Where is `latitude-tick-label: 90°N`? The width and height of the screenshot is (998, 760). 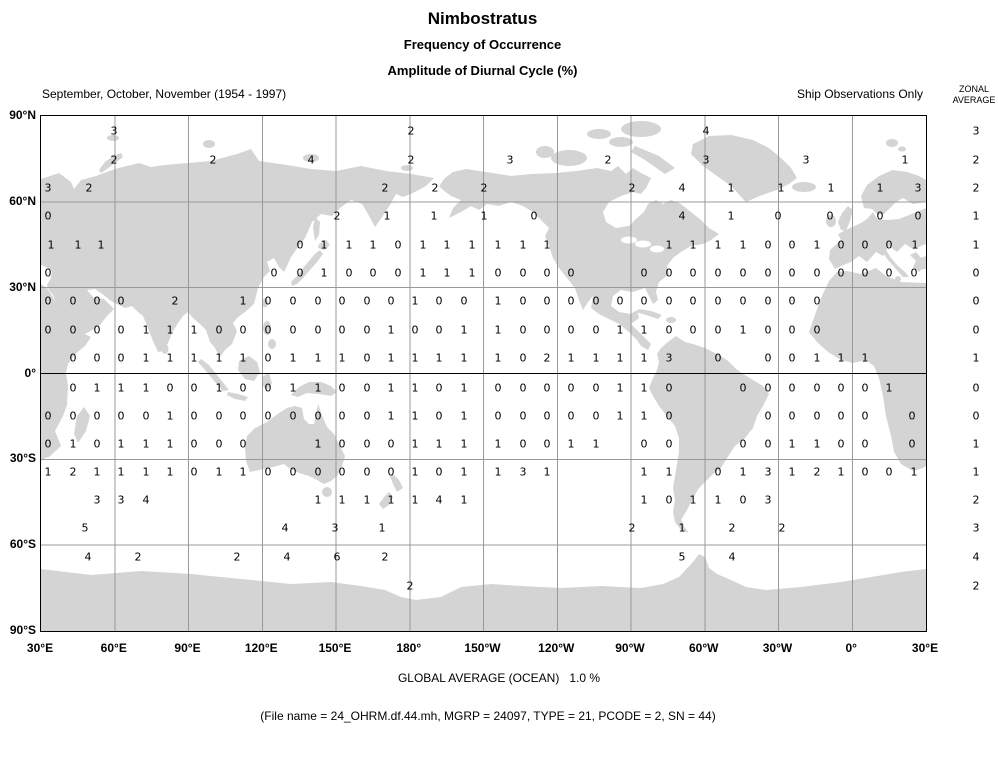
latitude-tick-label: 90°N is located at coordinates (22, 115).